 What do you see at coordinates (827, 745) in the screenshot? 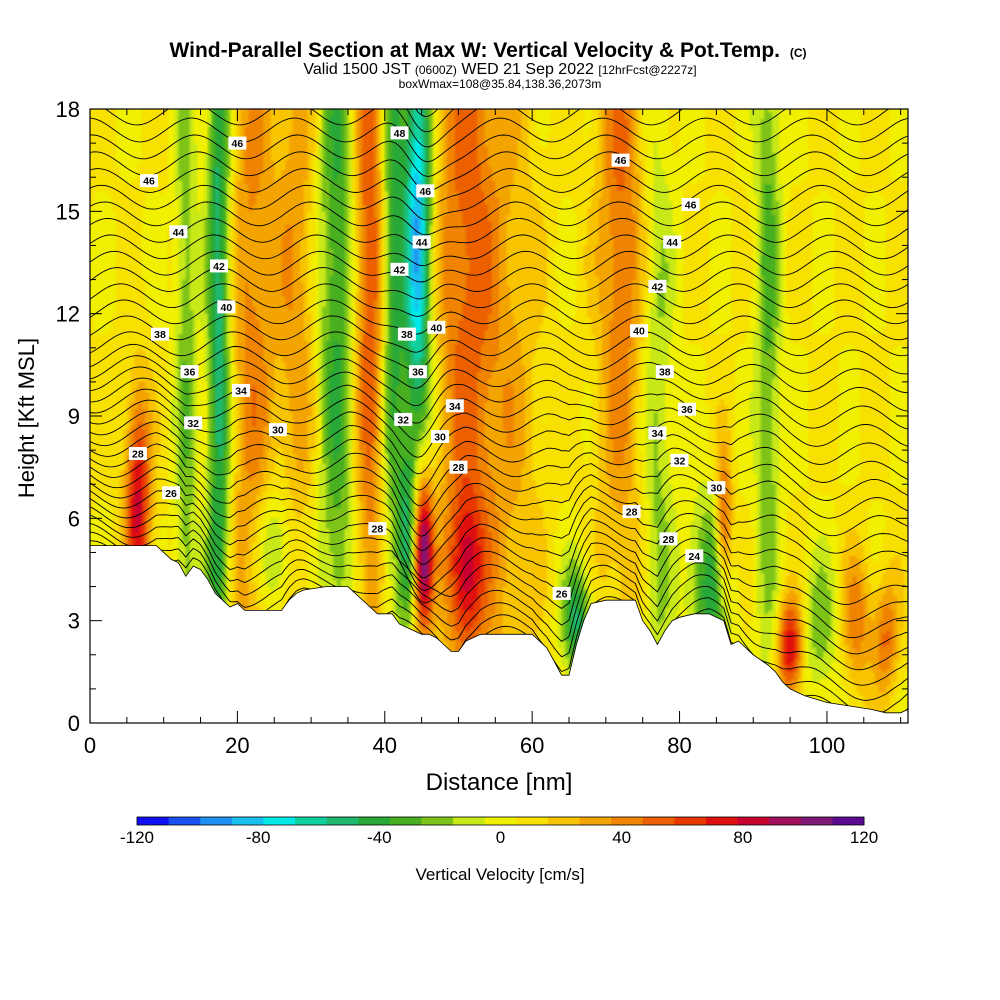
I see `x-tick-label: 100` at bounding box center [827, 745].